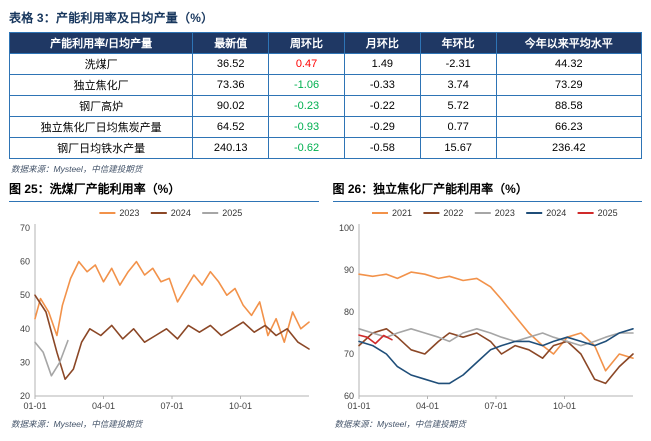  What do you see at coordinates (348, 270) in the screenshot?
I see `y-tick-label: 90` at bounding box center [348, 270].